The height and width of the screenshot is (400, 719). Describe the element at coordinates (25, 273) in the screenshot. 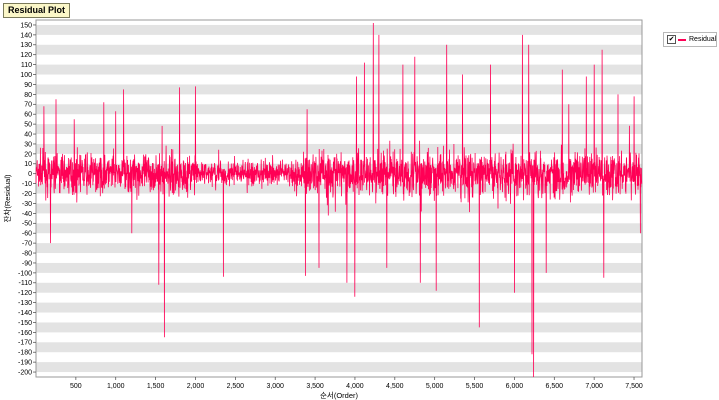

I see `y-tick-label: -100` at that location.